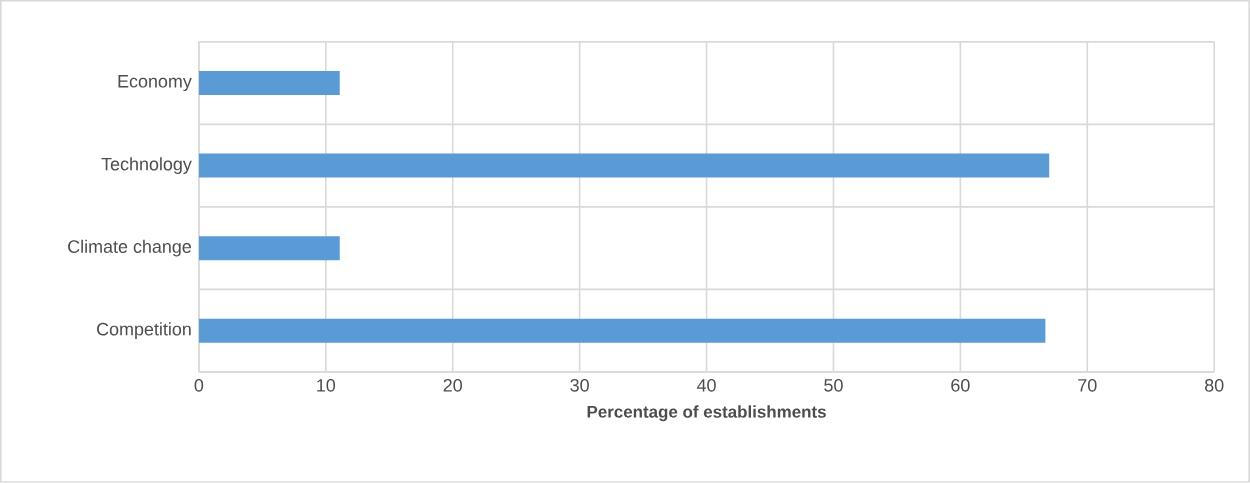  Describe the element at coordinates (199, 385) in the screenshot. I see `x-tick-label: 0` at that location.